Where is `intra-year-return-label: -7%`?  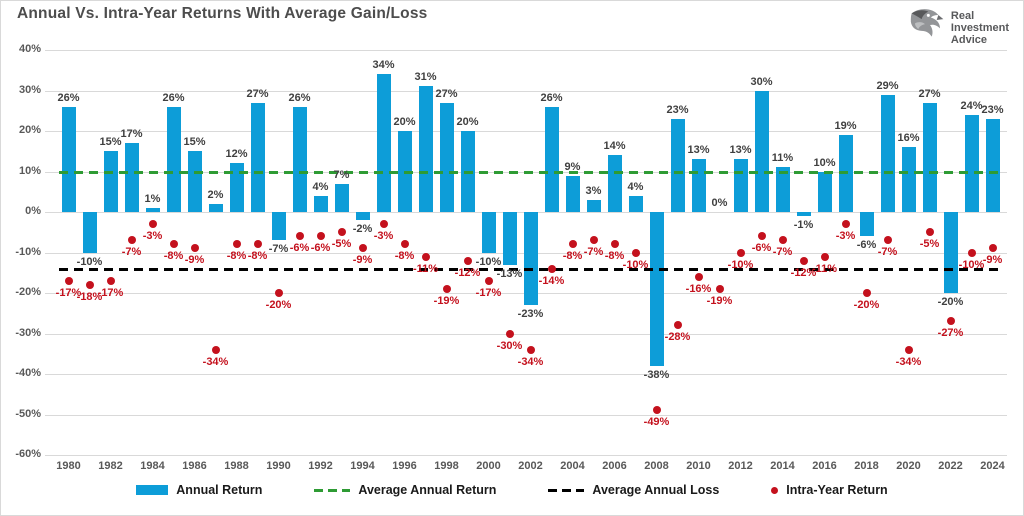
intra-year-return-label: -7% is located at coordinates (593, 252).